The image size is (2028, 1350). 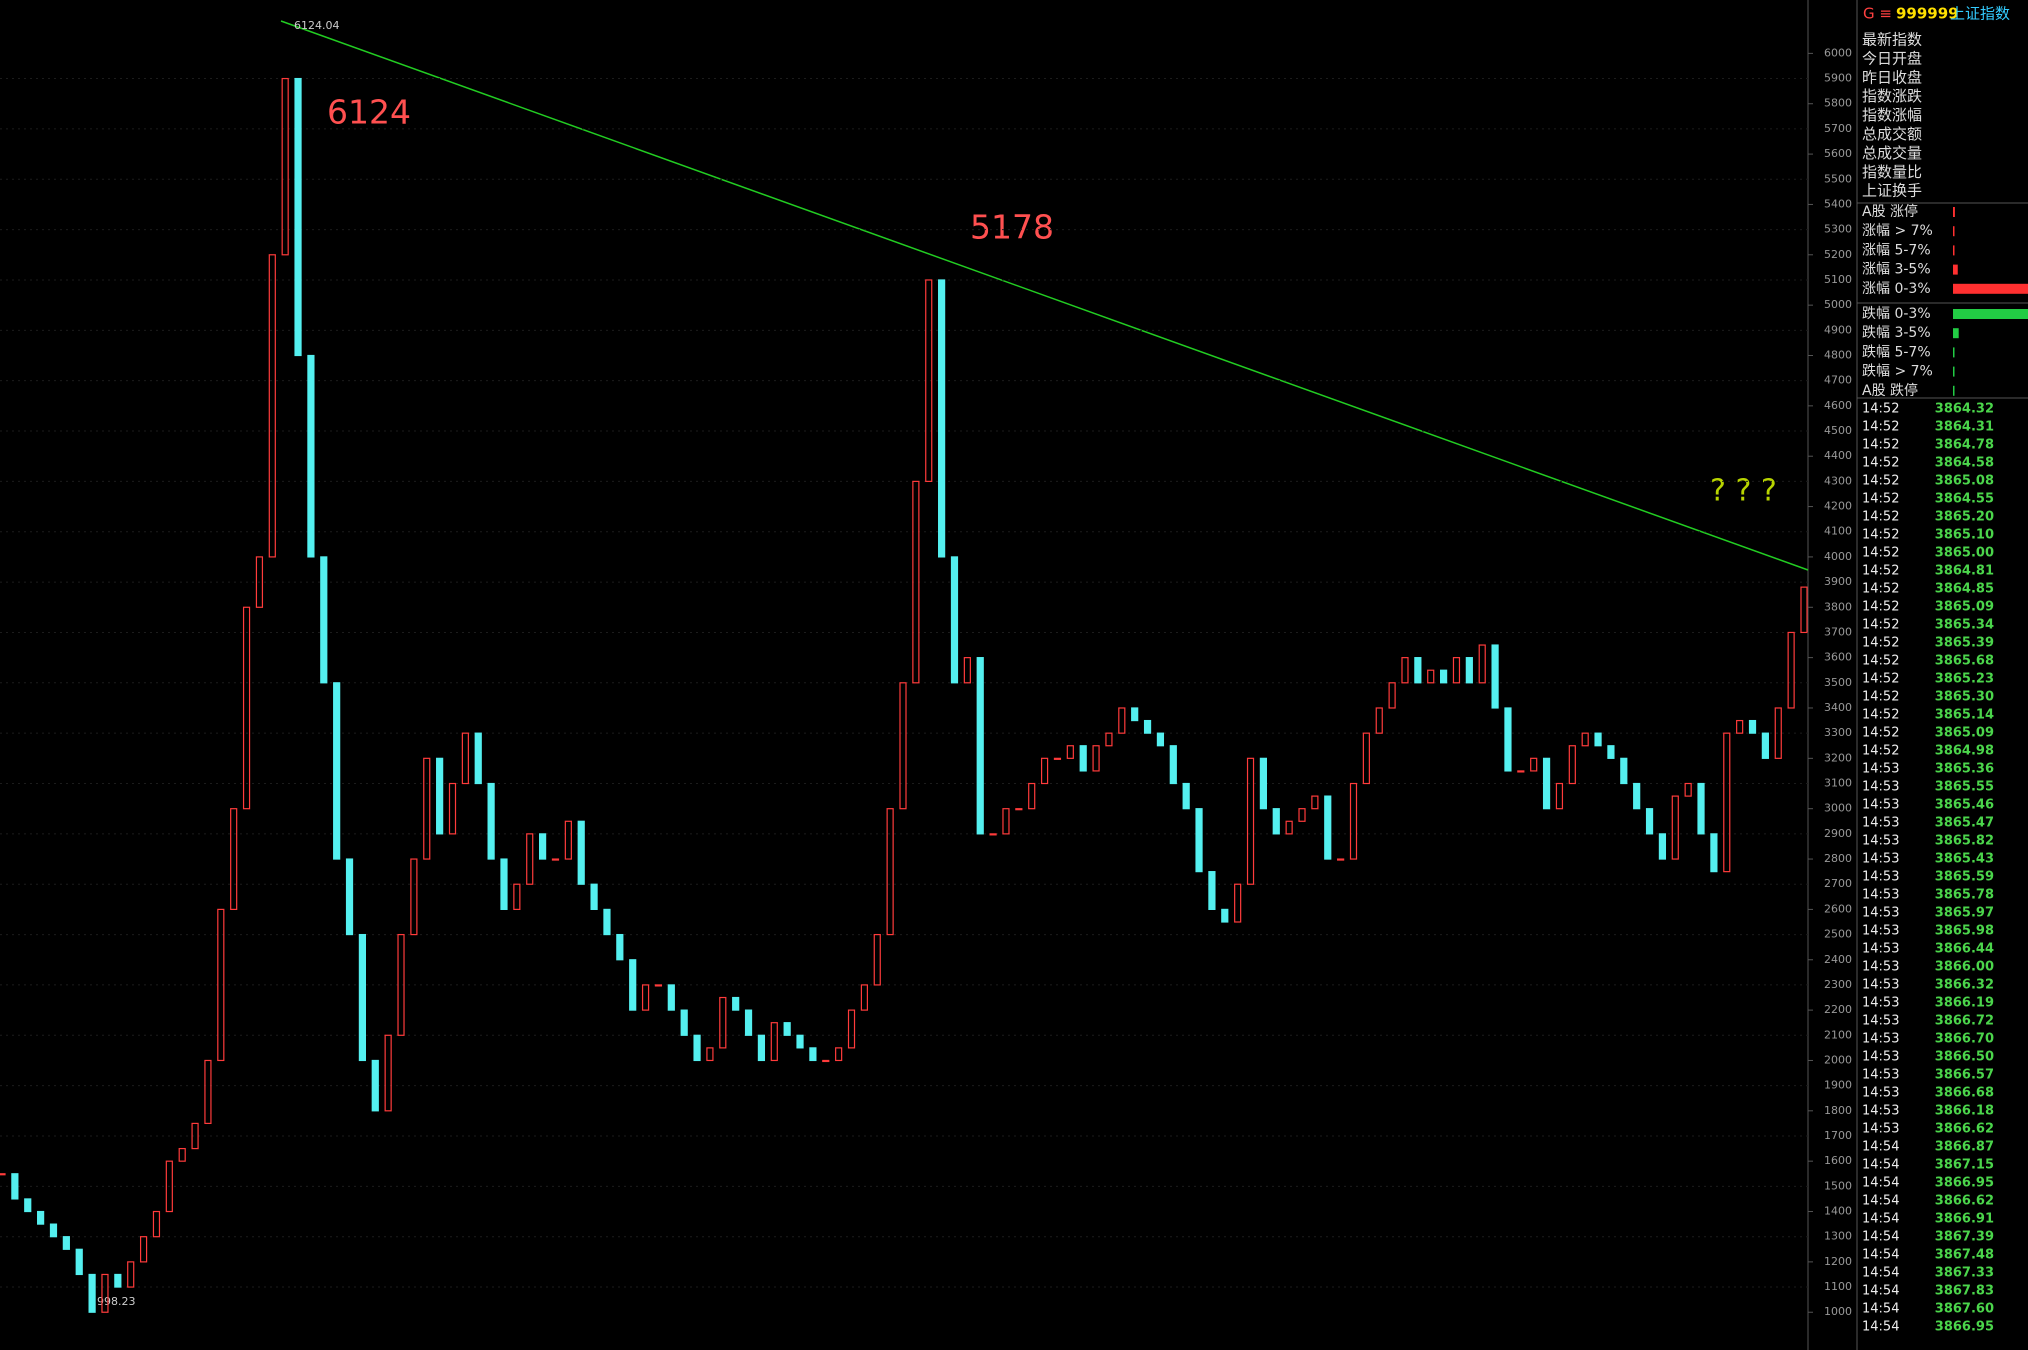 What do you see at coordinates (1838, 858) in the screenshot?
I see `y-tick-label: 2800` at bounding box center [1838, 858].